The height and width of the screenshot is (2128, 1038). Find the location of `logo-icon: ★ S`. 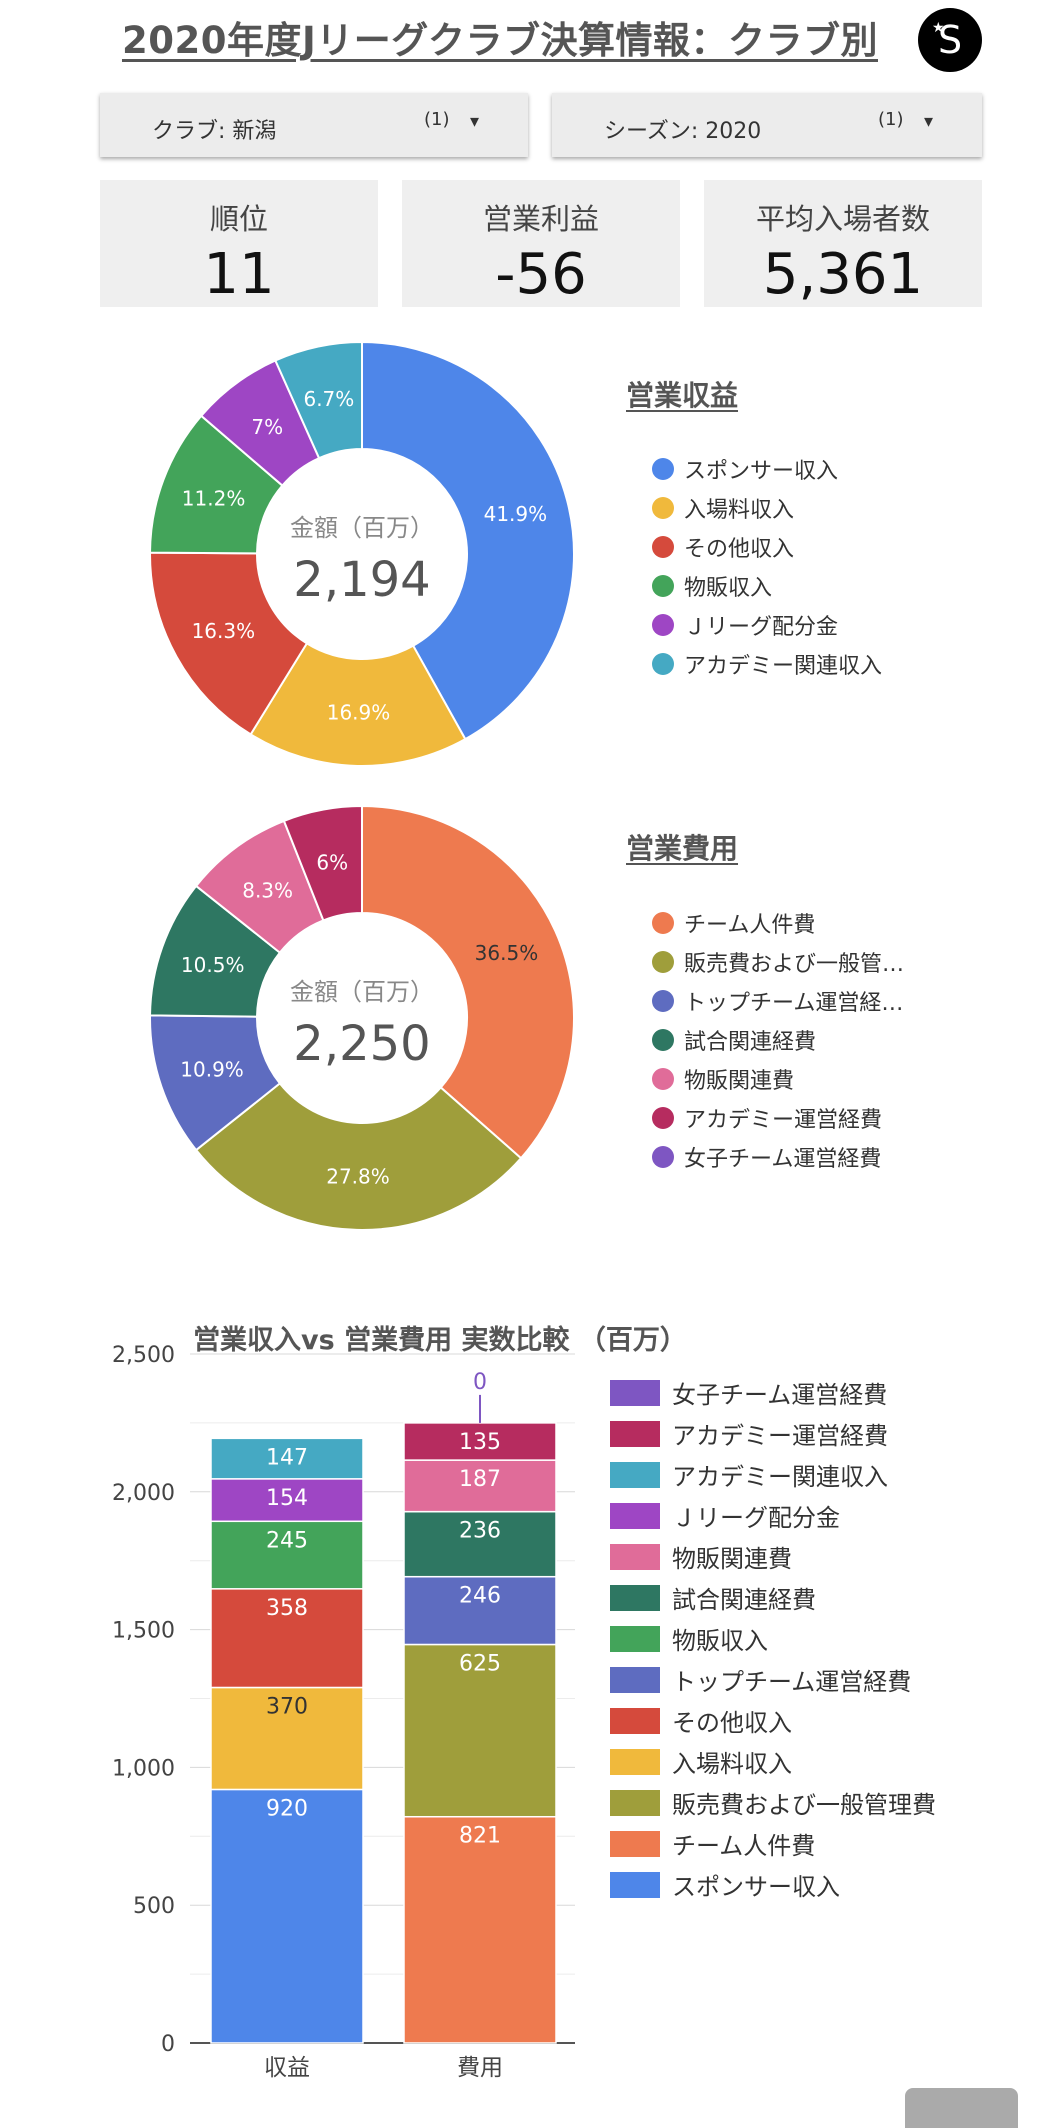

logo-icon: ★ S is located at coordinates (950, 40).